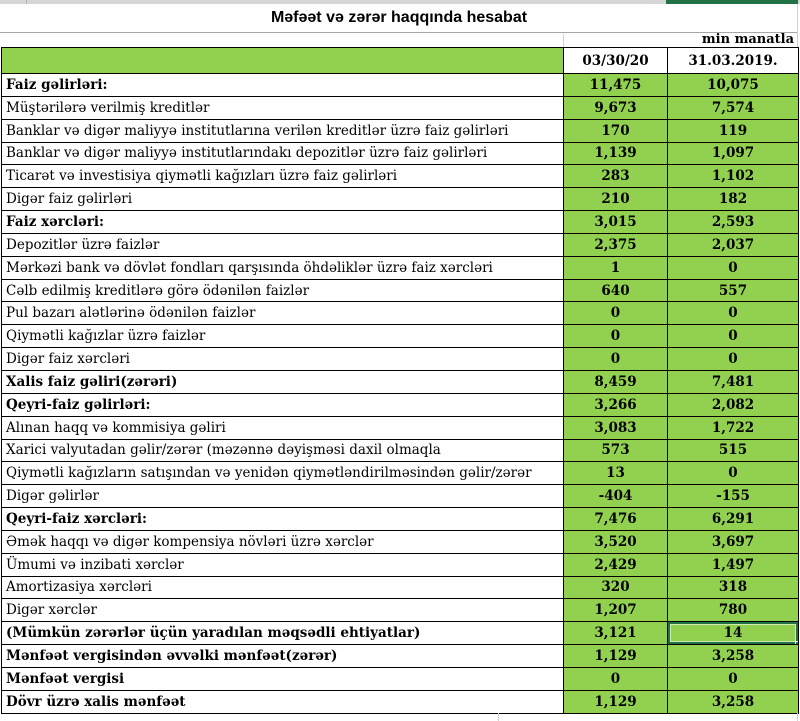 The width and height of the screenshot is (800, 721). Describe the element at coordinates (283, 337) in the screenshot. I see `row-label-cell: Qiymətli kağızlar üzrə faizlər` at that location.